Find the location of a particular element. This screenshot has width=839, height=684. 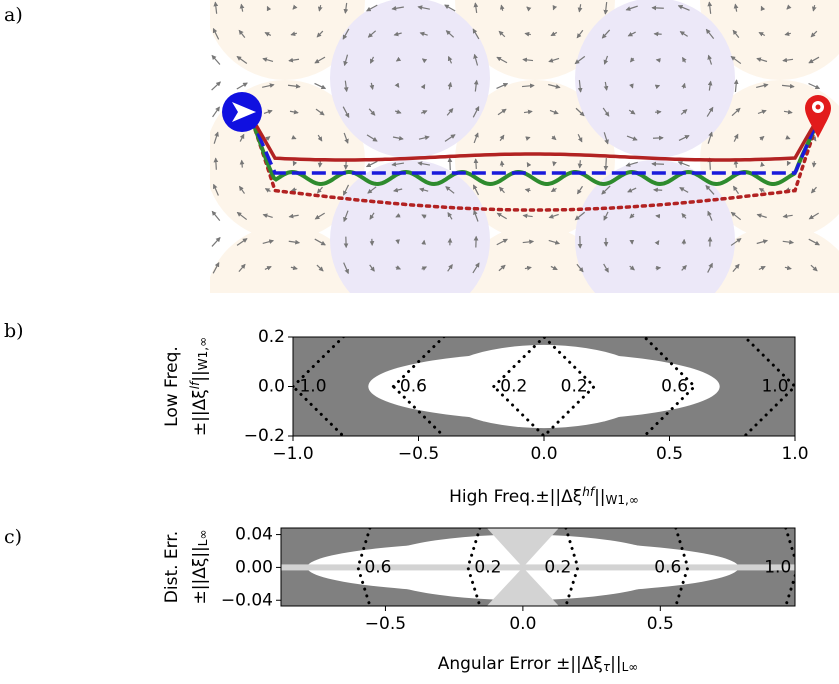

contour-label: 0.6 is located at coordinates (413, 387).